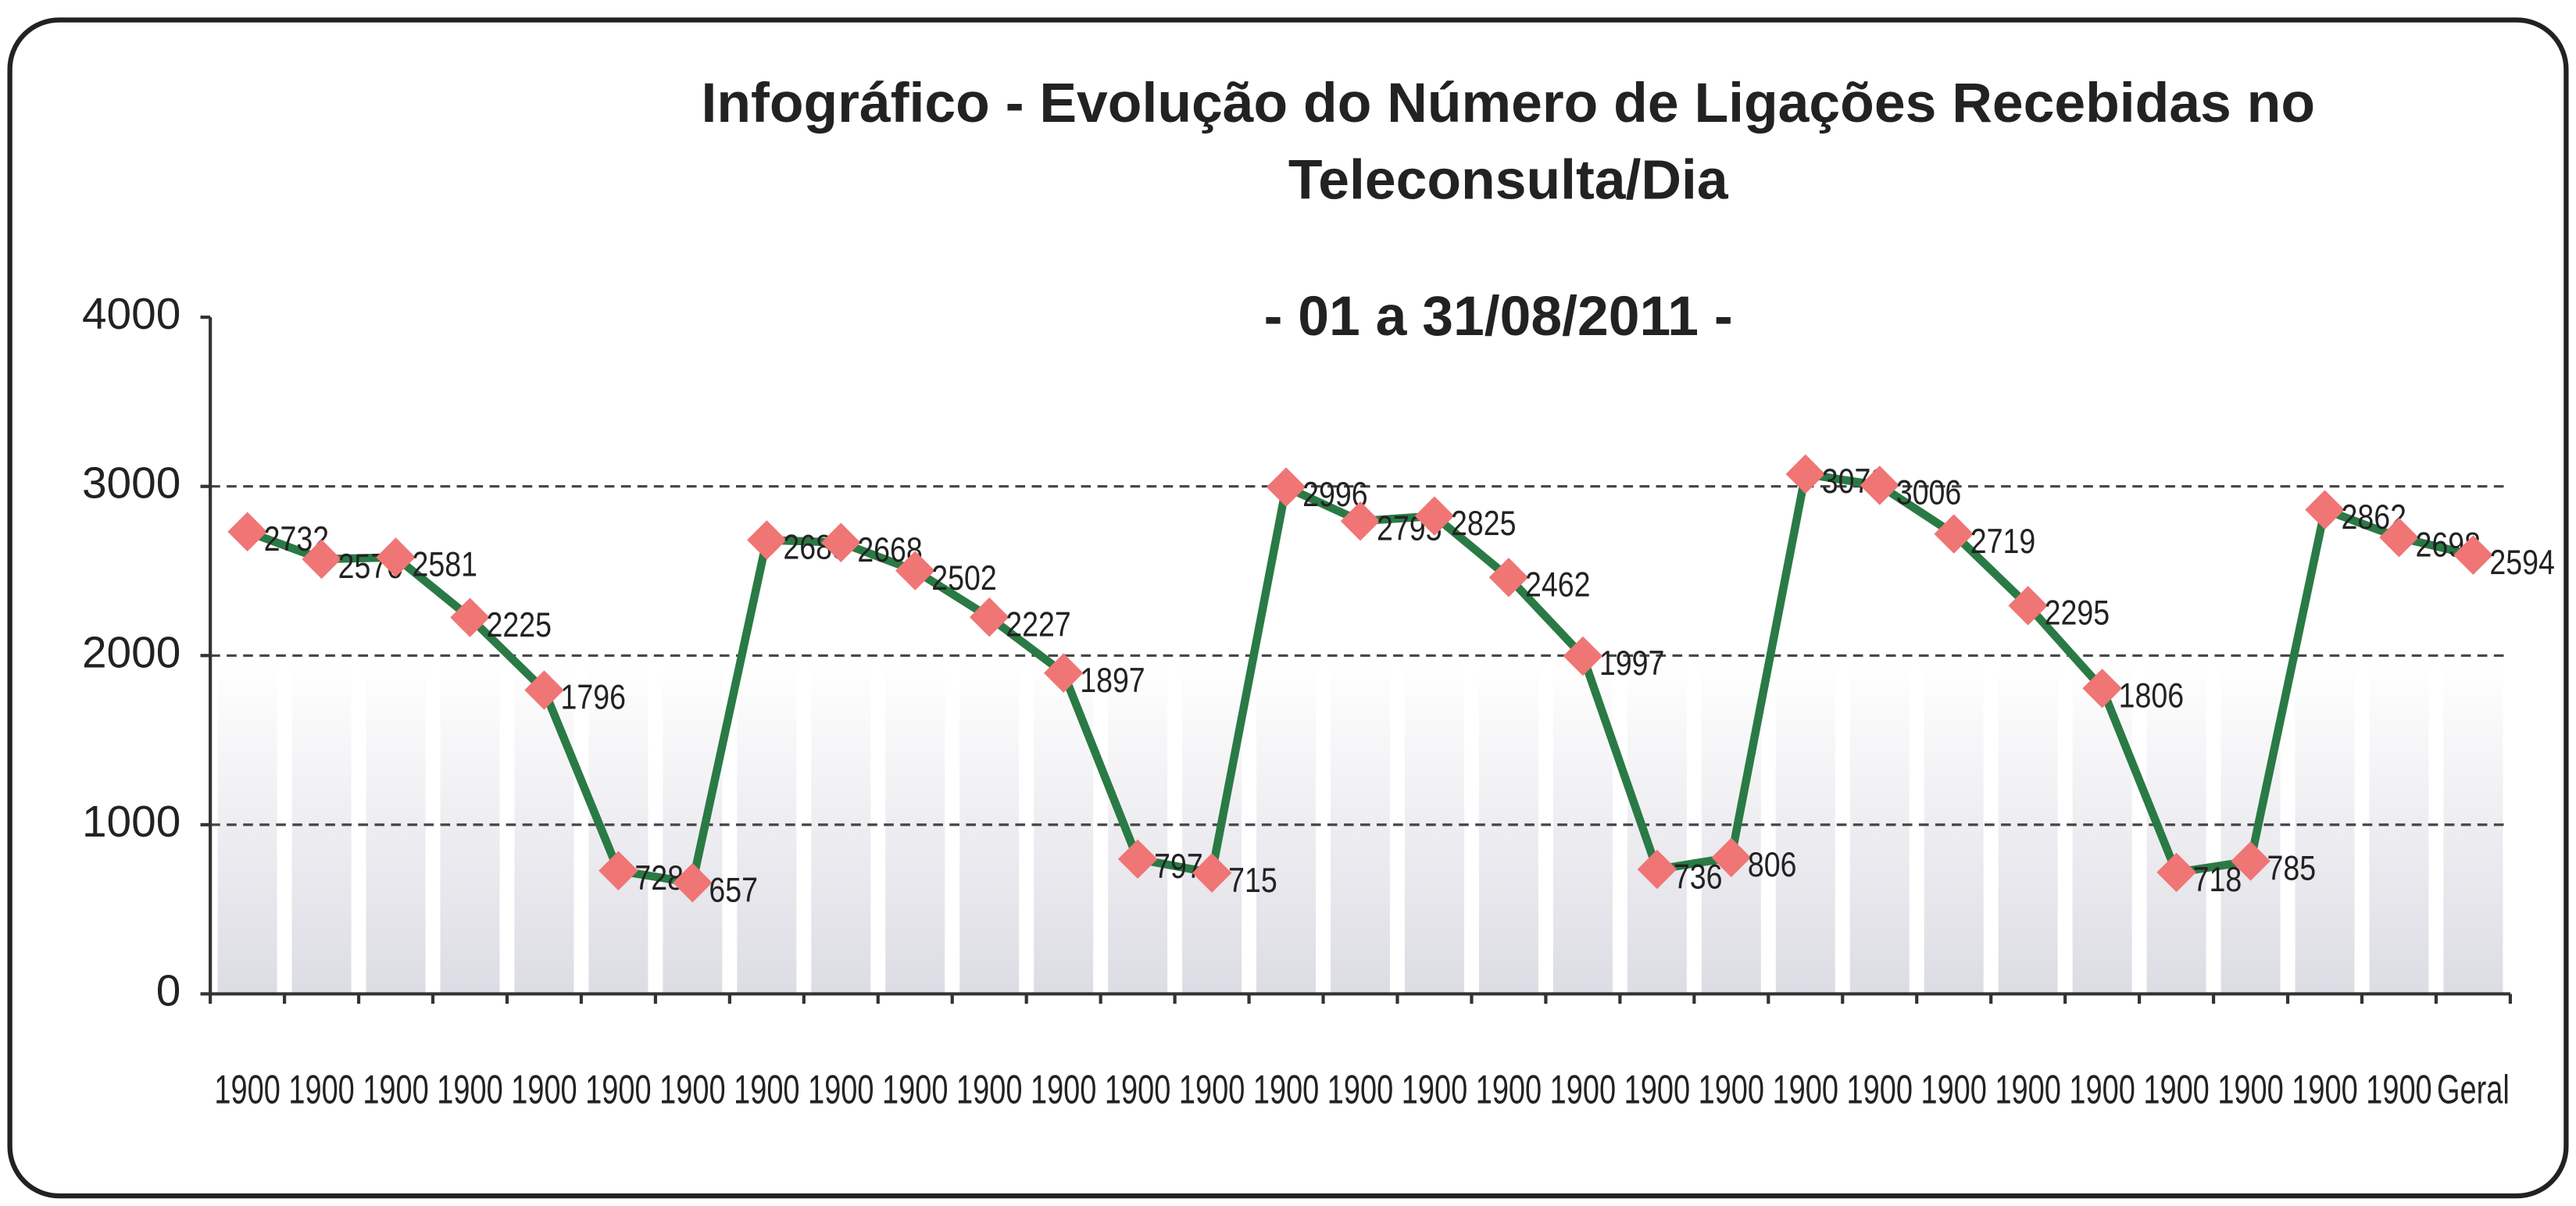 The width and height of the screenshot is (2576, 1206). I want to click on data-label: 2719, so click(2003, 541).